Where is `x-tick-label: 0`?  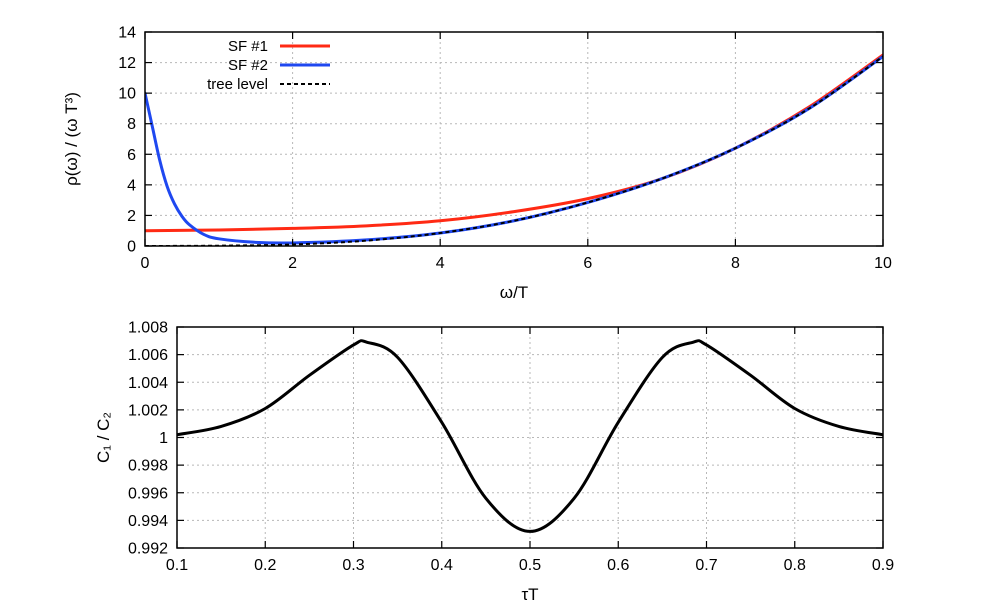
x-tick-label: 0 is located at coordinates (145, 263).